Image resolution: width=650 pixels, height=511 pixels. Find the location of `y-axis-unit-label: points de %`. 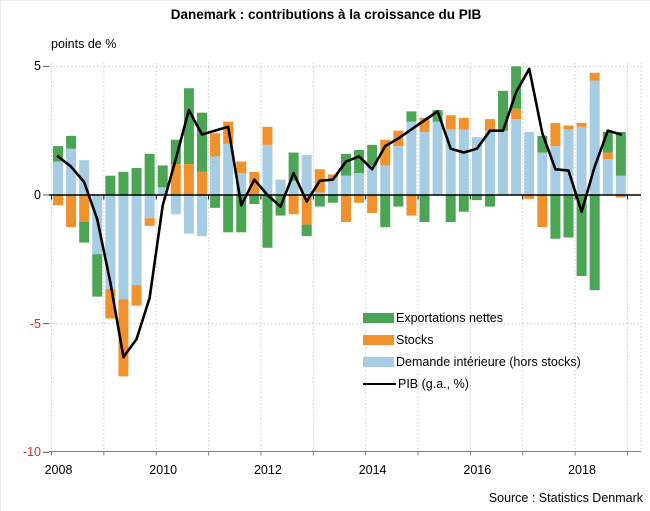

y-axis-unit-label: points de % is located at coordinates (84, 44).